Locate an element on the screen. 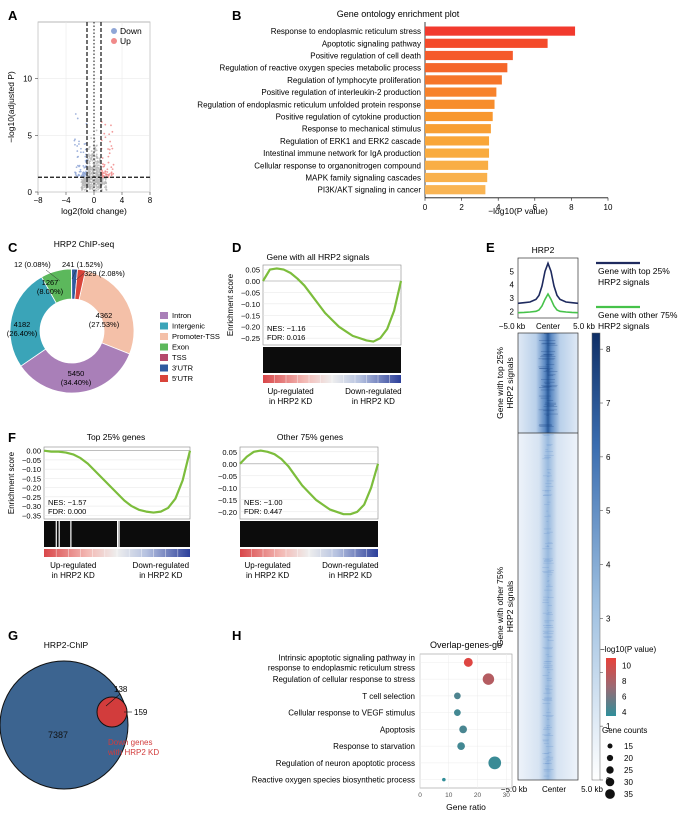  donut-value-label: (34.40%) is located at coordinates (76, 382).